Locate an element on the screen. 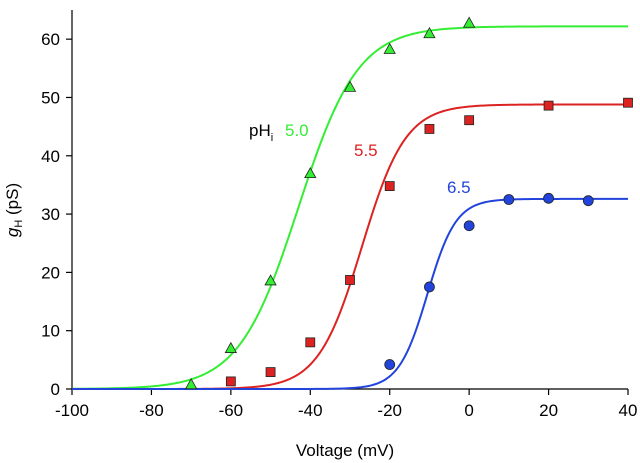 Image resolution: width=640 pixels, height=463 pixels. legend-title-subscript: i is located at coordinates (272, 138).